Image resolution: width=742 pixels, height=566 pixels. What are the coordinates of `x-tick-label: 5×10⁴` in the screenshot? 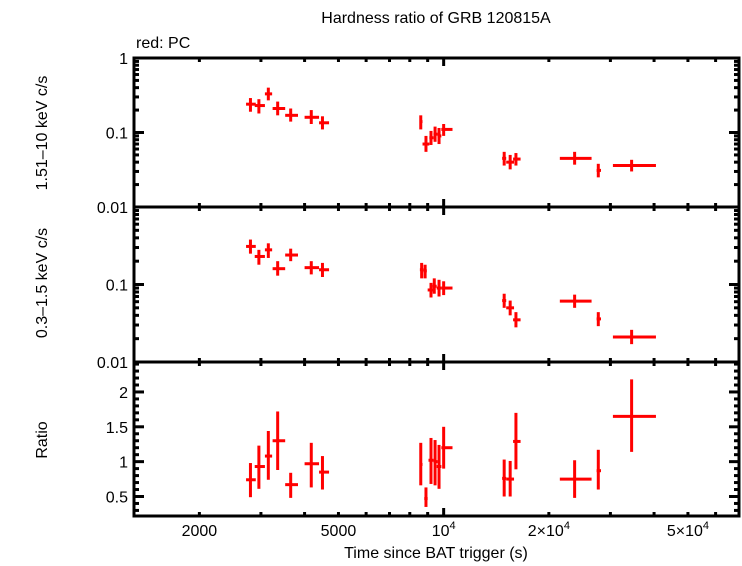 It's located at (688, 530).